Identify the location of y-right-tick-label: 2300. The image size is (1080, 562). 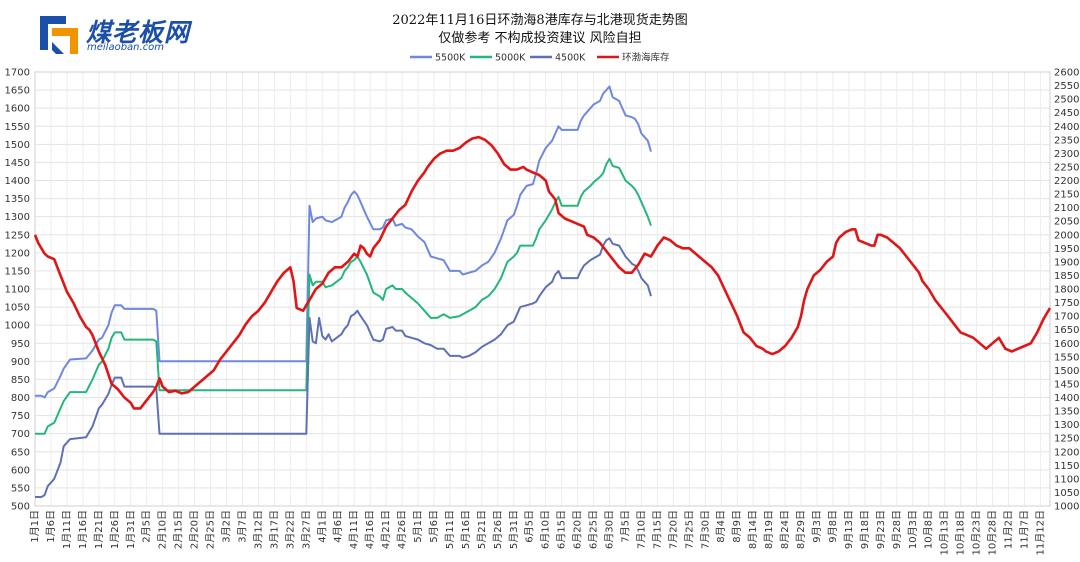
(1066, 154).